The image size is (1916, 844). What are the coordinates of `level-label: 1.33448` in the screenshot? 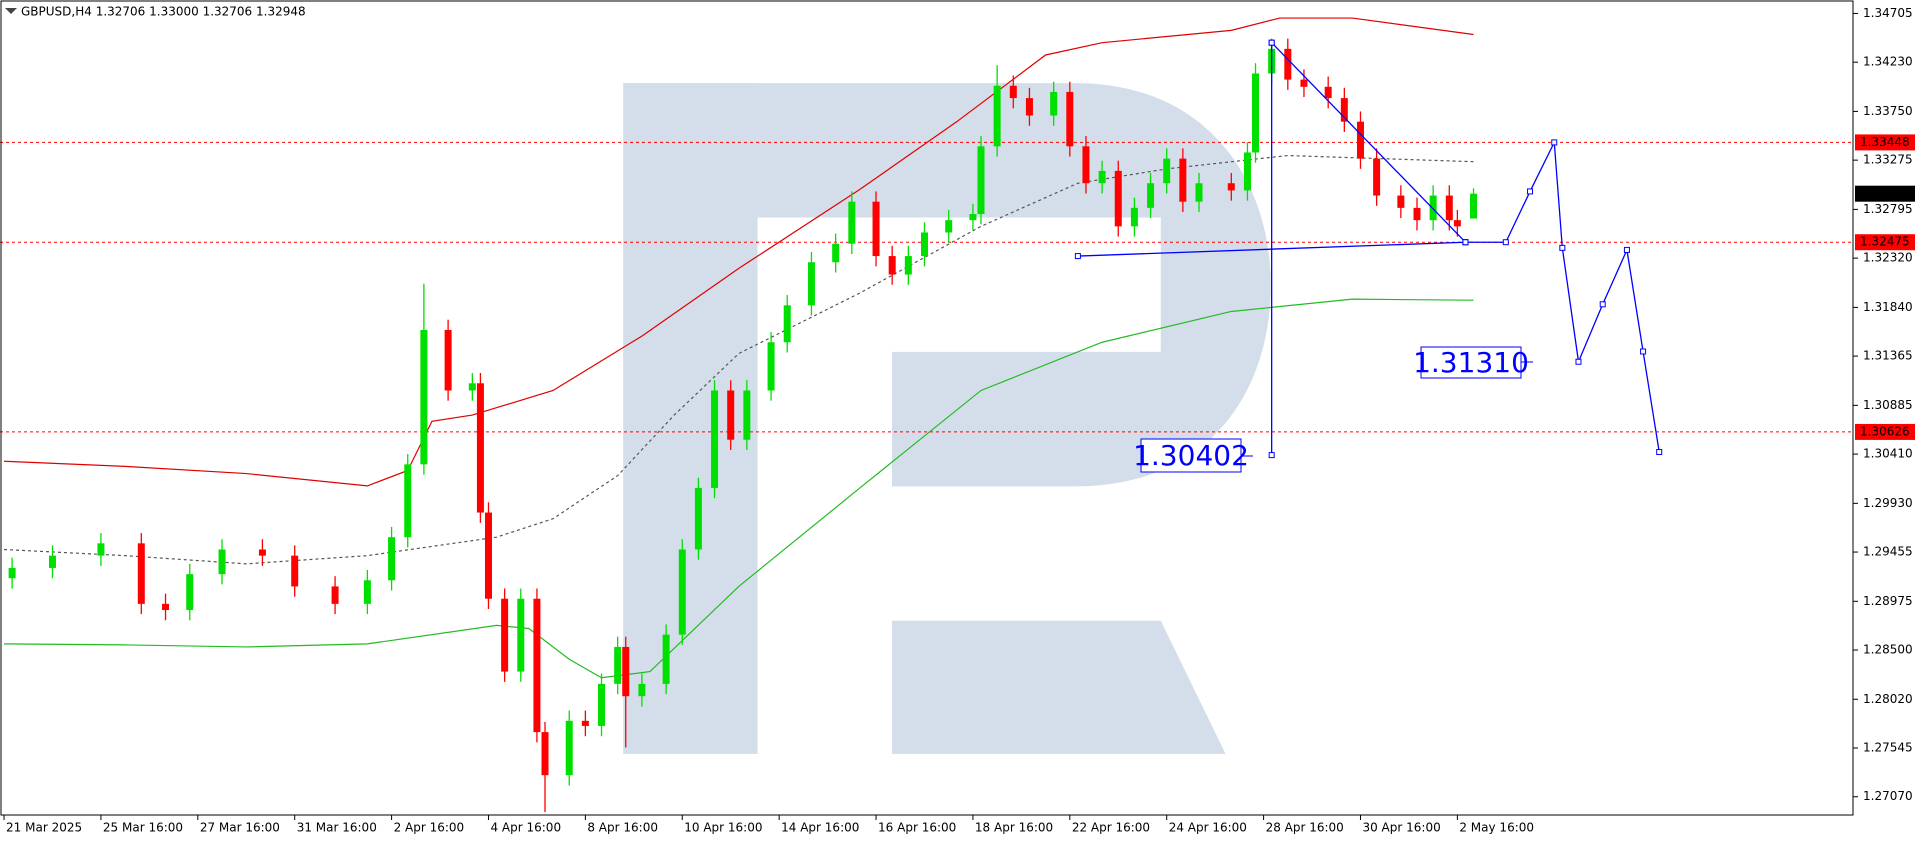 It's located at (1885, 142).